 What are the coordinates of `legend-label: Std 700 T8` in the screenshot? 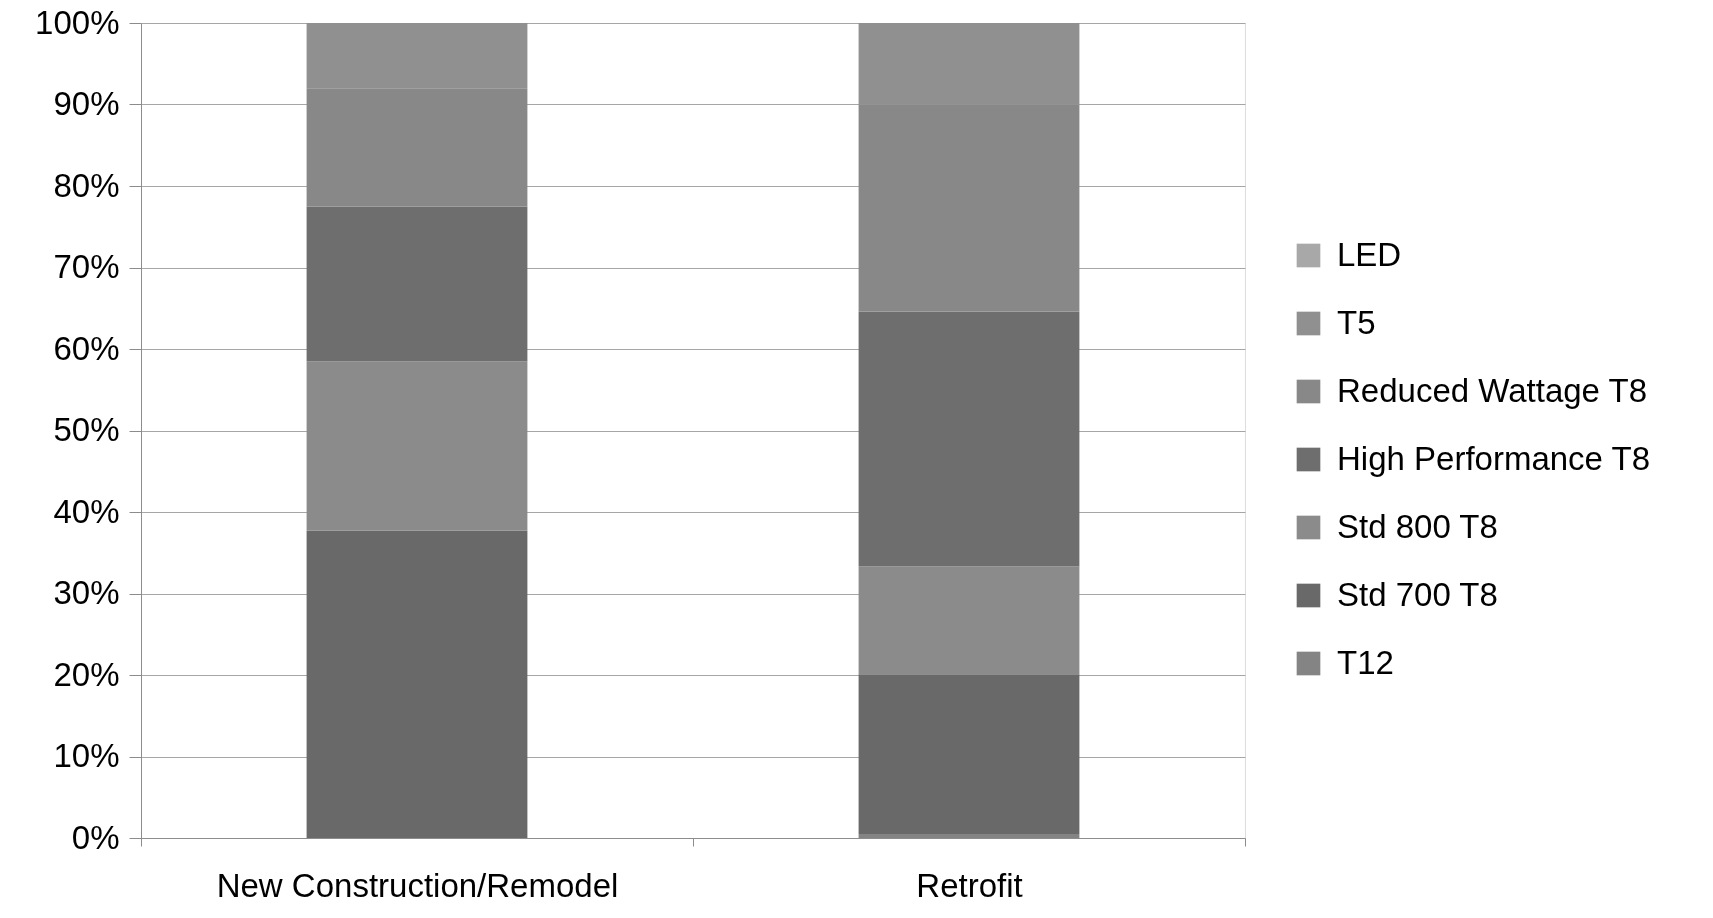 It's located at (1417, 594).